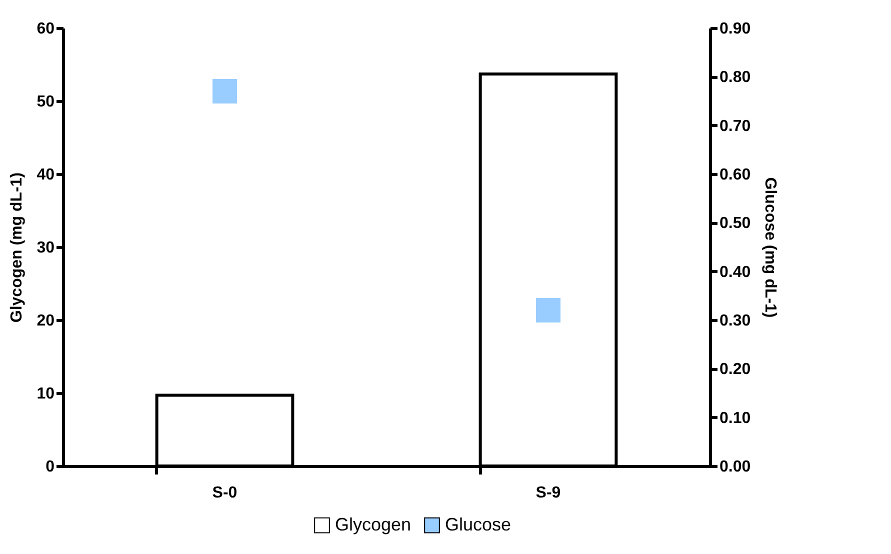 This screenshot has height=554, width=891. I want to click on y2-tick-label: 0.20, so click(735, 369).